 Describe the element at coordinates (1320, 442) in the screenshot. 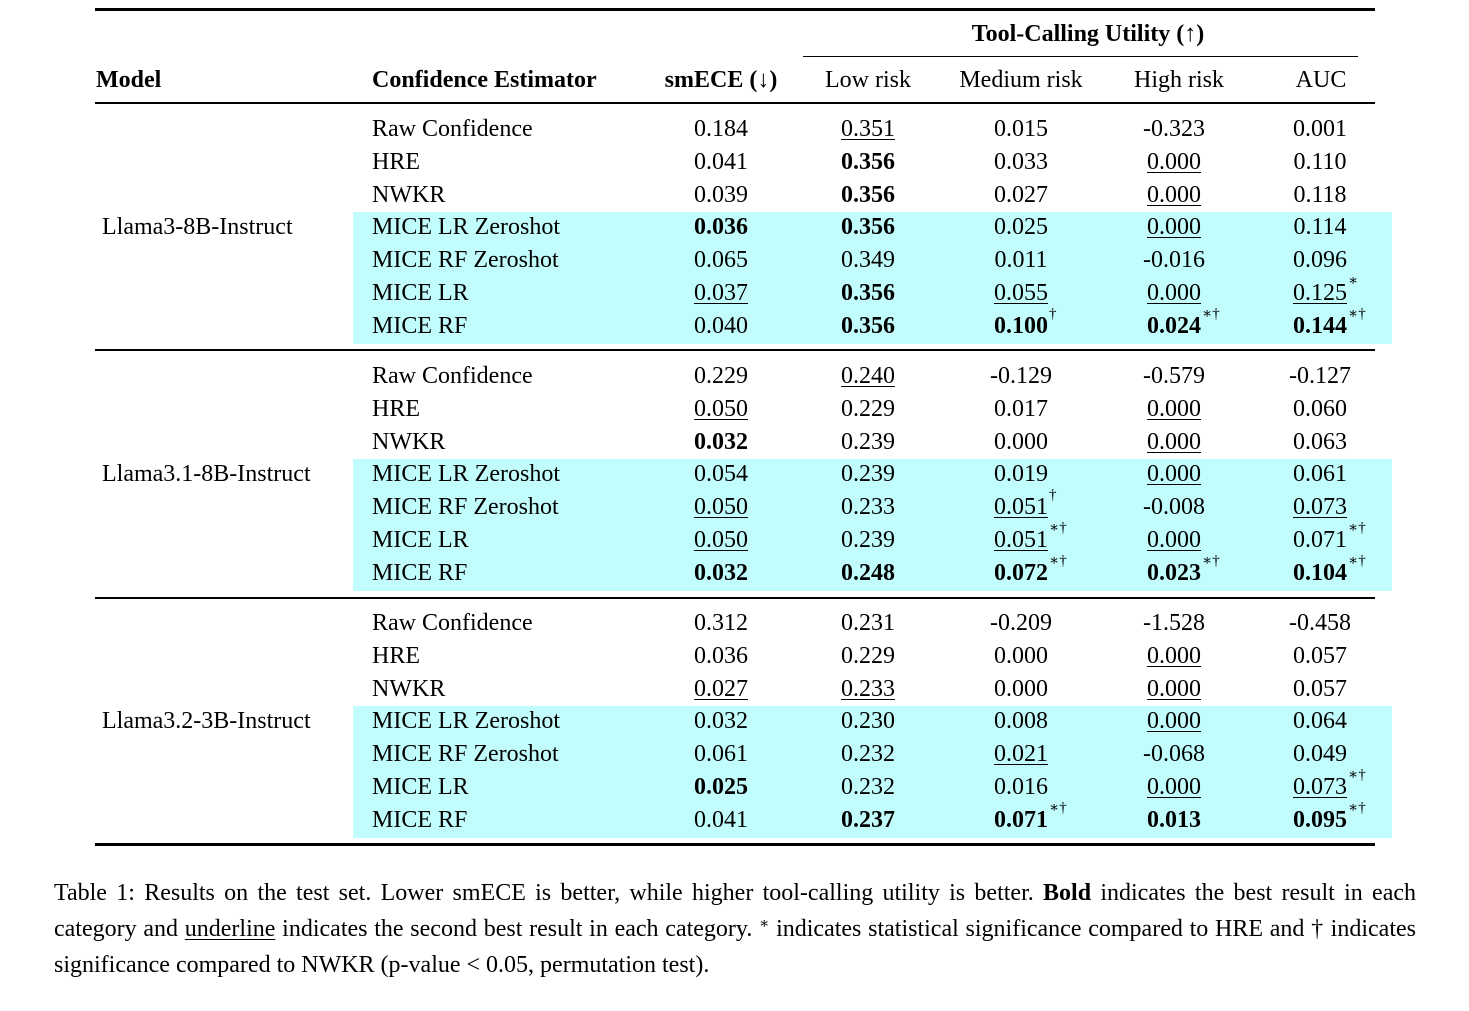

I see `cell-auc: 0.063` at that location.